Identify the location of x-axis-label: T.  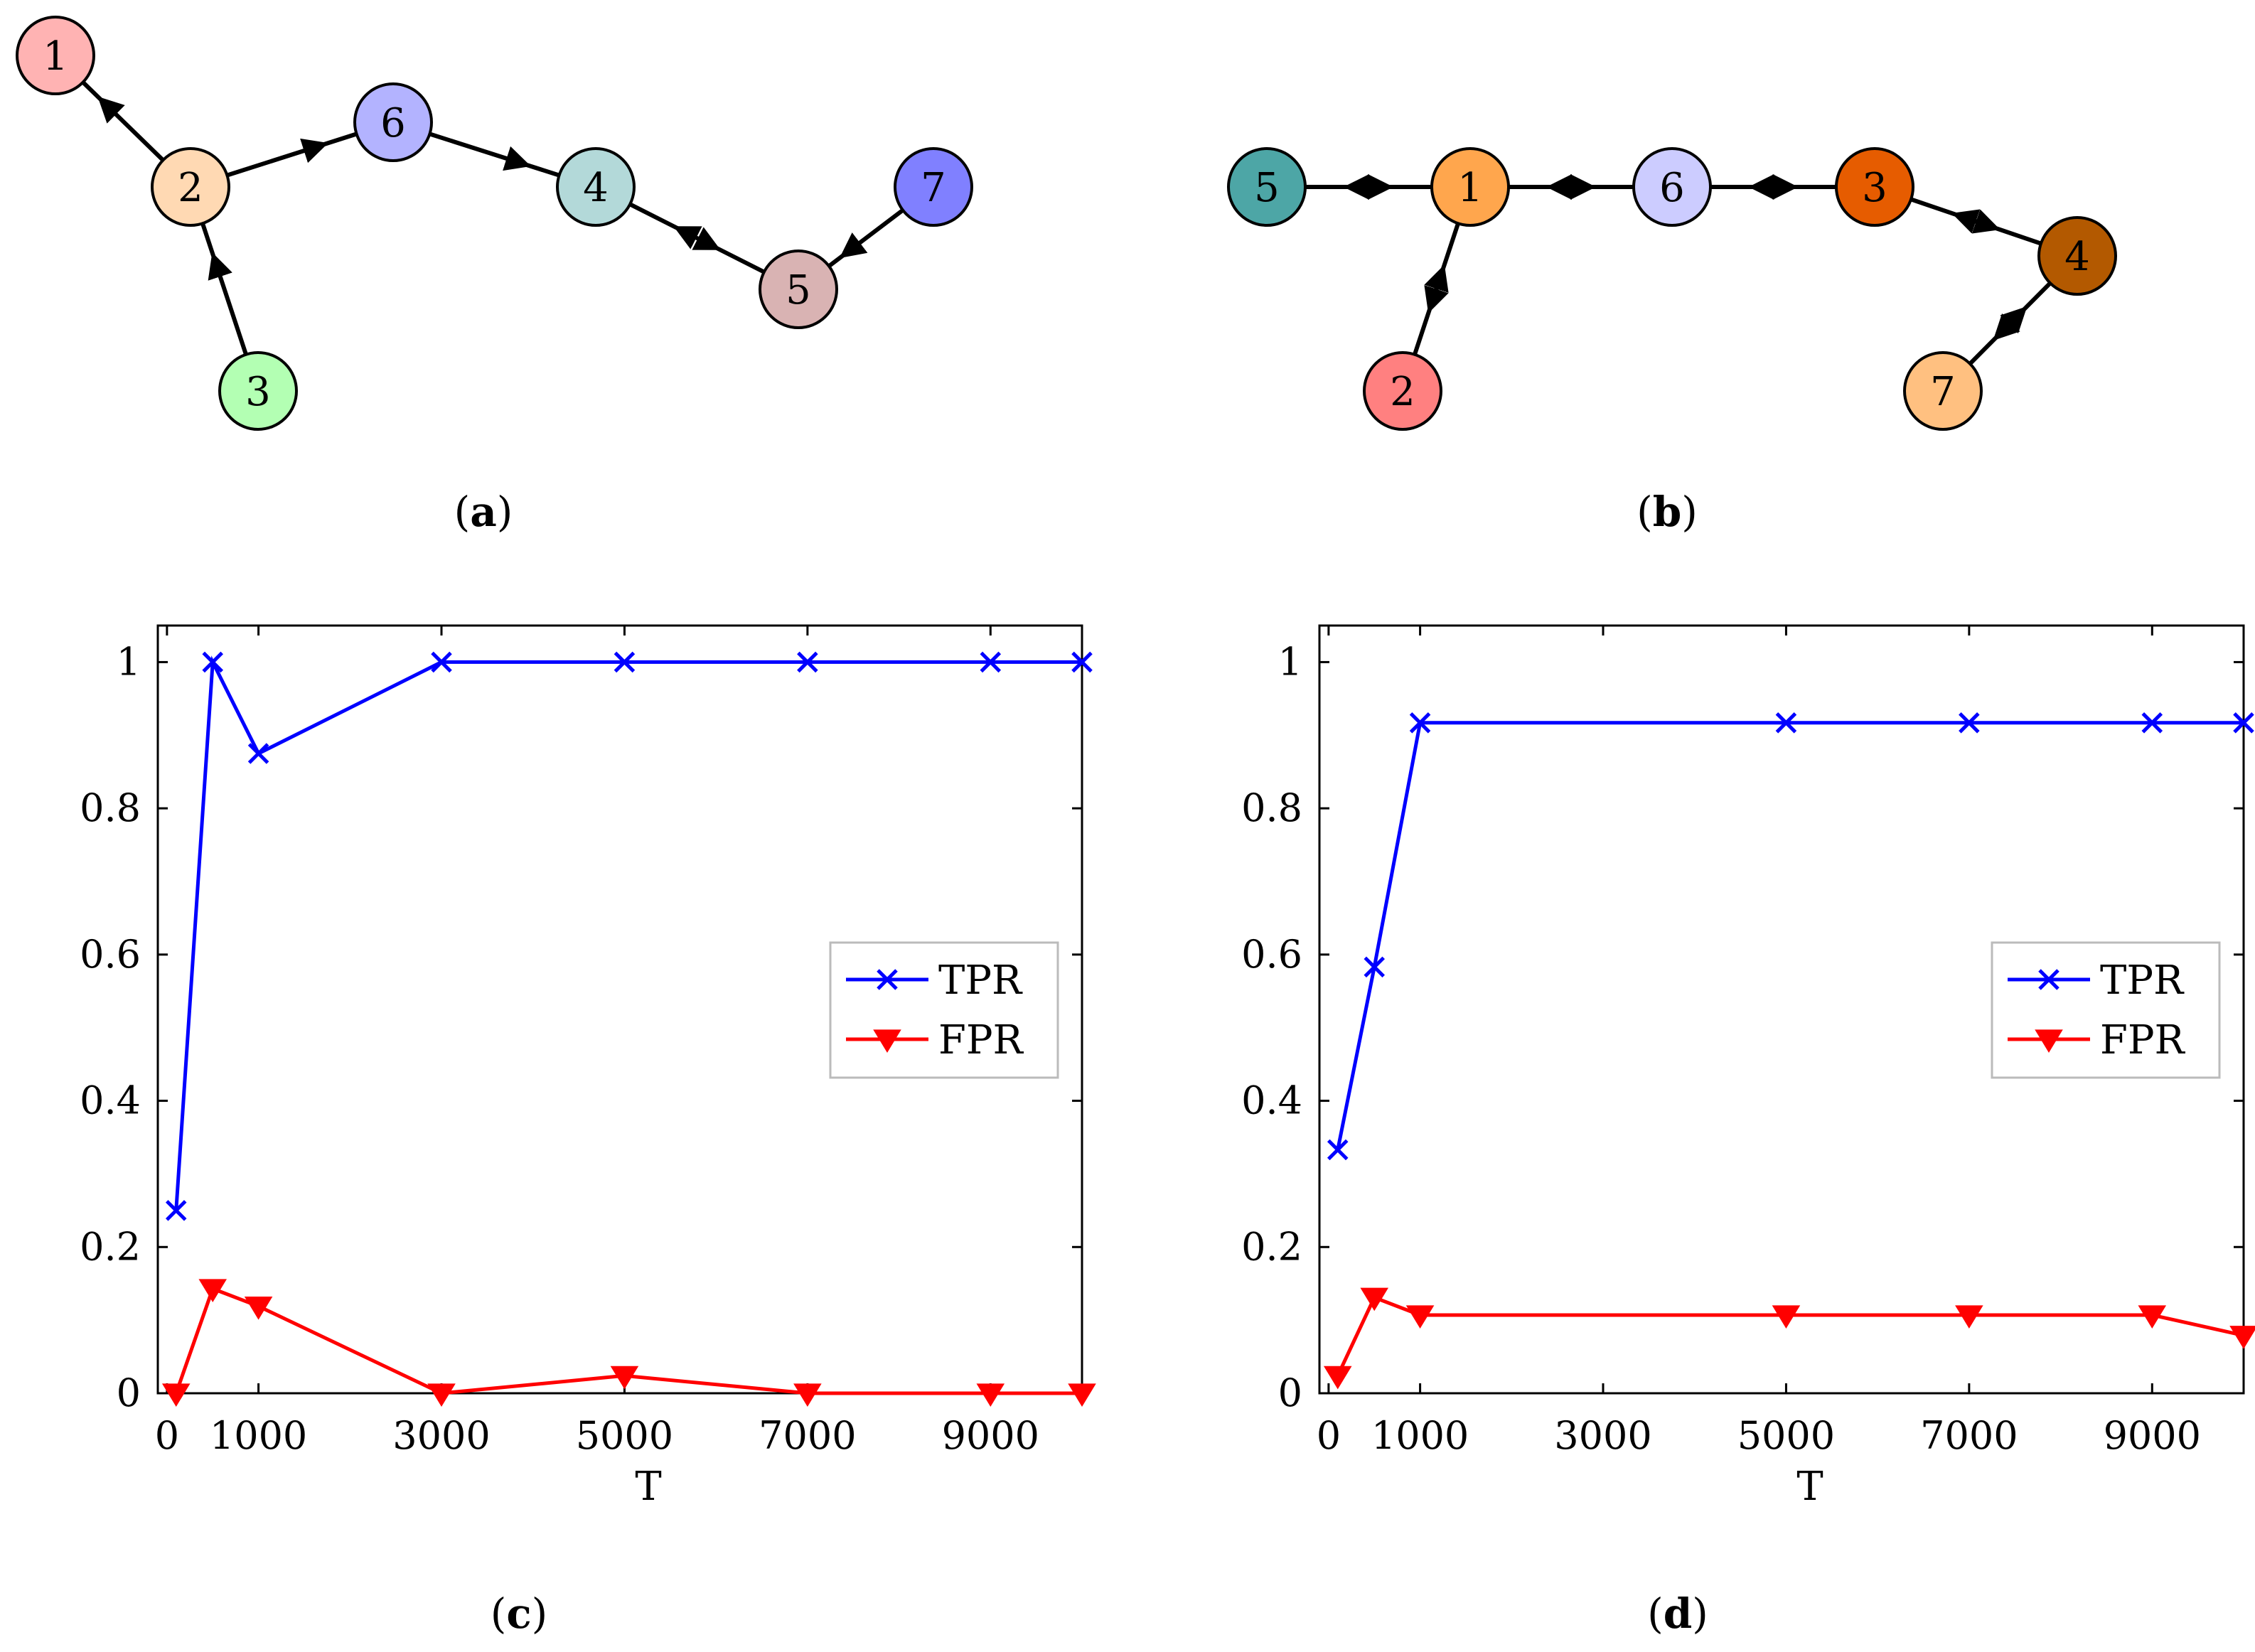
(1810, 1487).